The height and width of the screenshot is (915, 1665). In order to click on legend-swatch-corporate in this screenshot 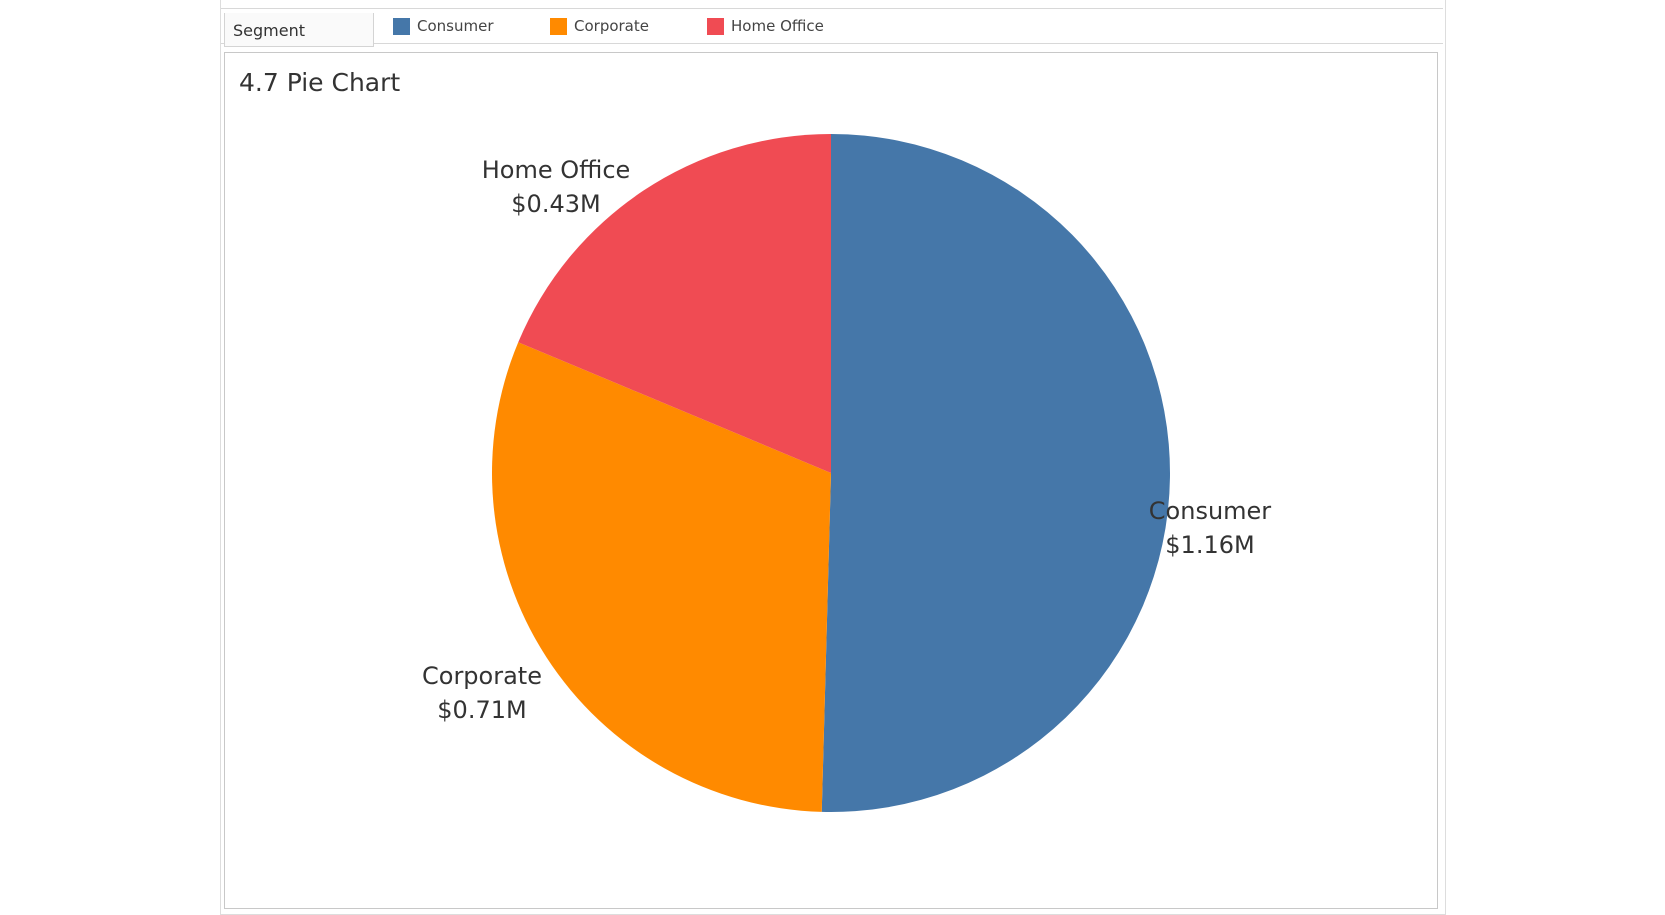, I will do `click(558, 26)`.